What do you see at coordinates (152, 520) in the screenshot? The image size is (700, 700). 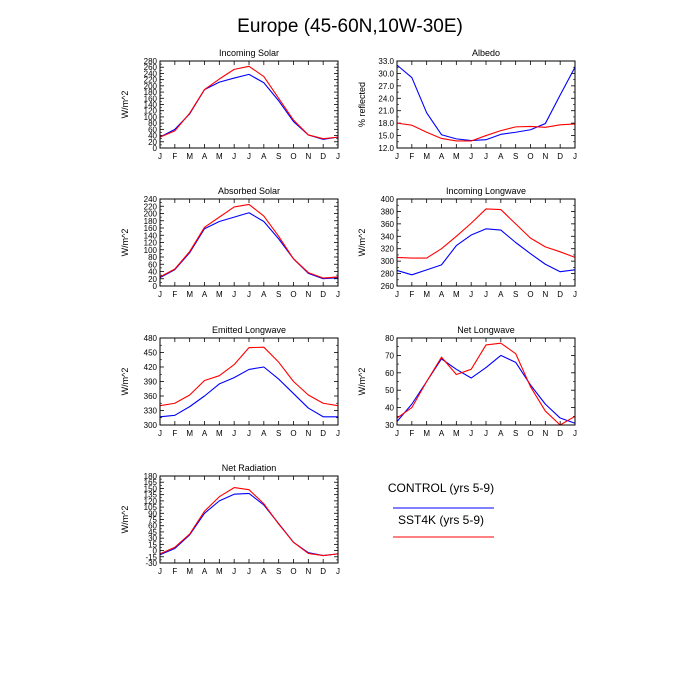 I see `y-tick-label: 75` at bounding box center [152, 520].